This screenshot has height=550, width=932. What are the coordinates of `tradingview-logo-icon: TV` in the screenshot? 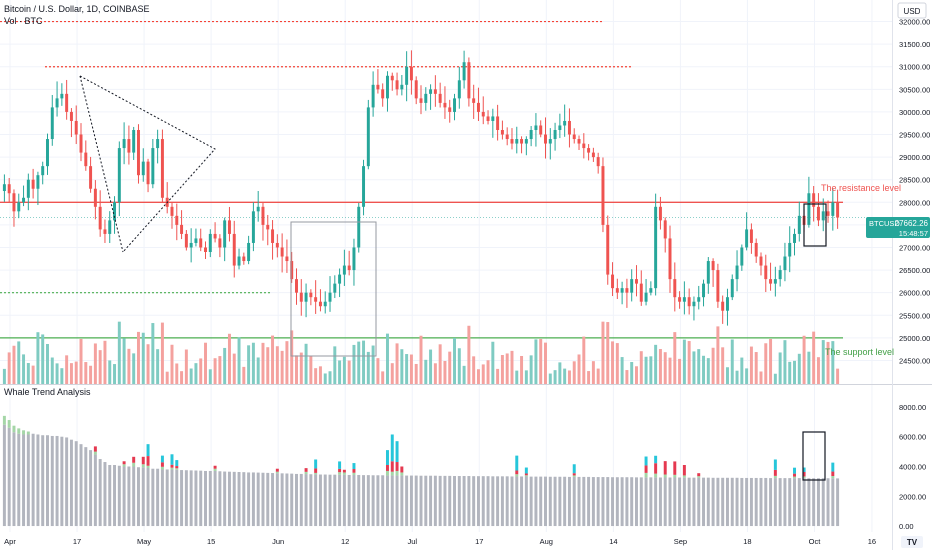 It's located at (912, 542).